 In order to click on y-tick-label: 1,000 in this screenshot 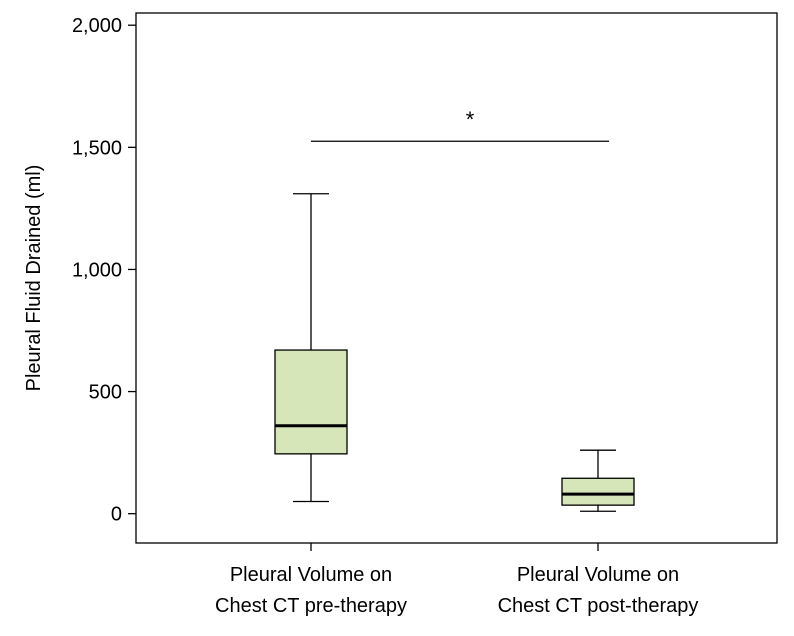, I will do `click(97, 270)`.